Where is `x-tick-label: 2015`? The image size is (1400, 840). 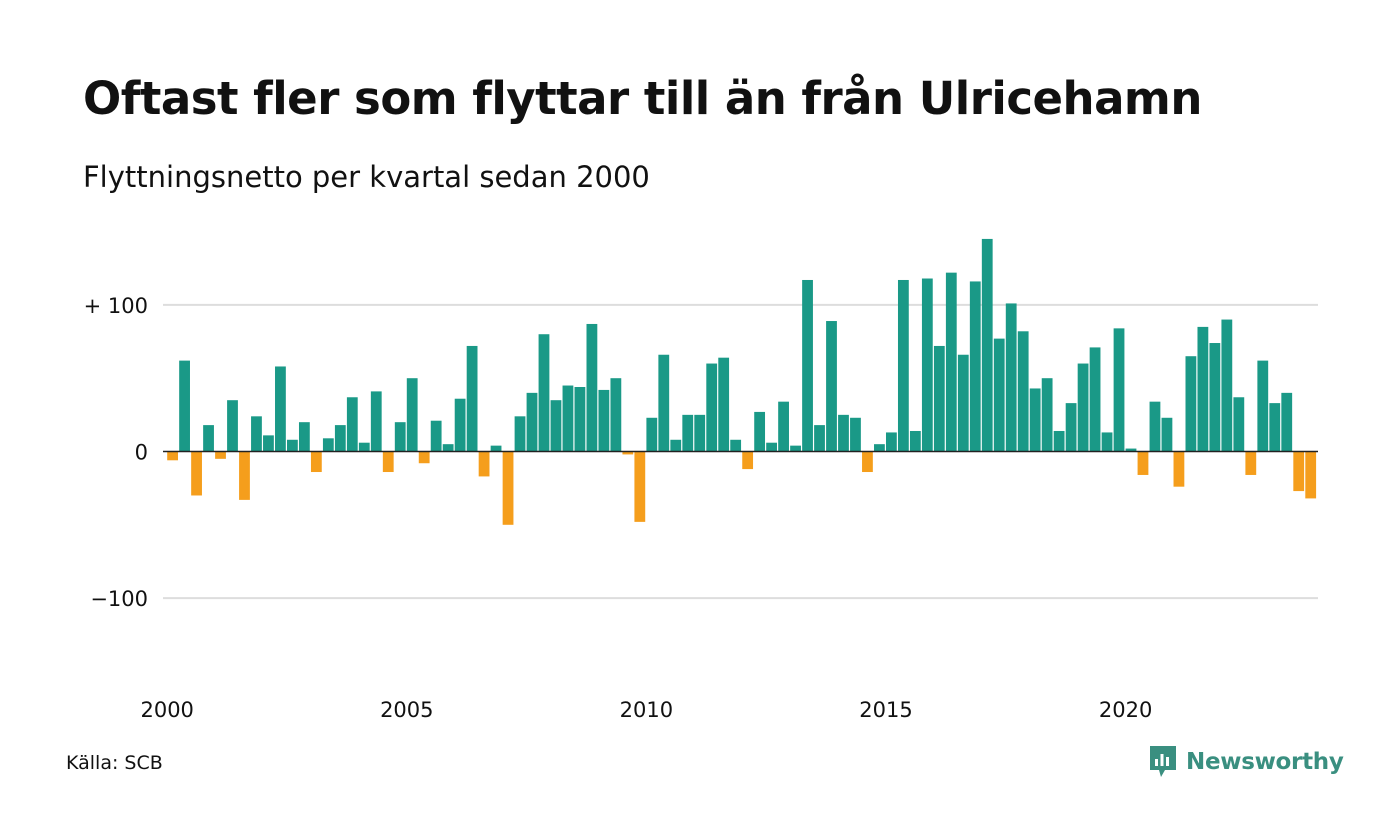 x-tick-label: 2015 is located at coordinates (885, 710).